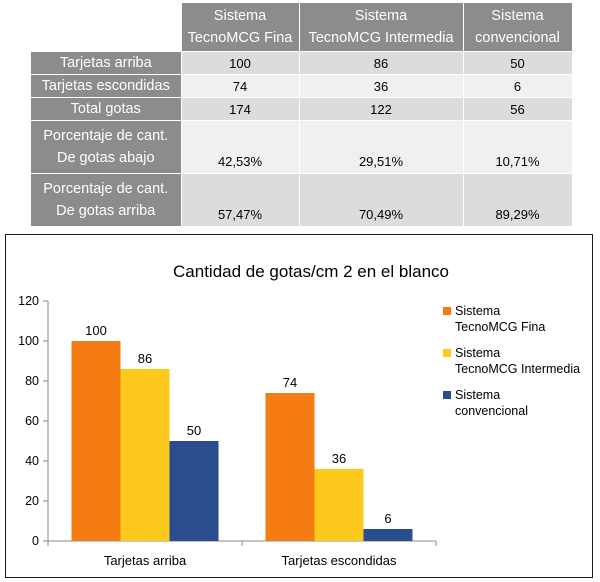 Image resolution: width=600 pixels, height=582 pixels. Describe the element at coordinates (28, 341) in the screenshot. I see `y-tick-label: 100` at that location.